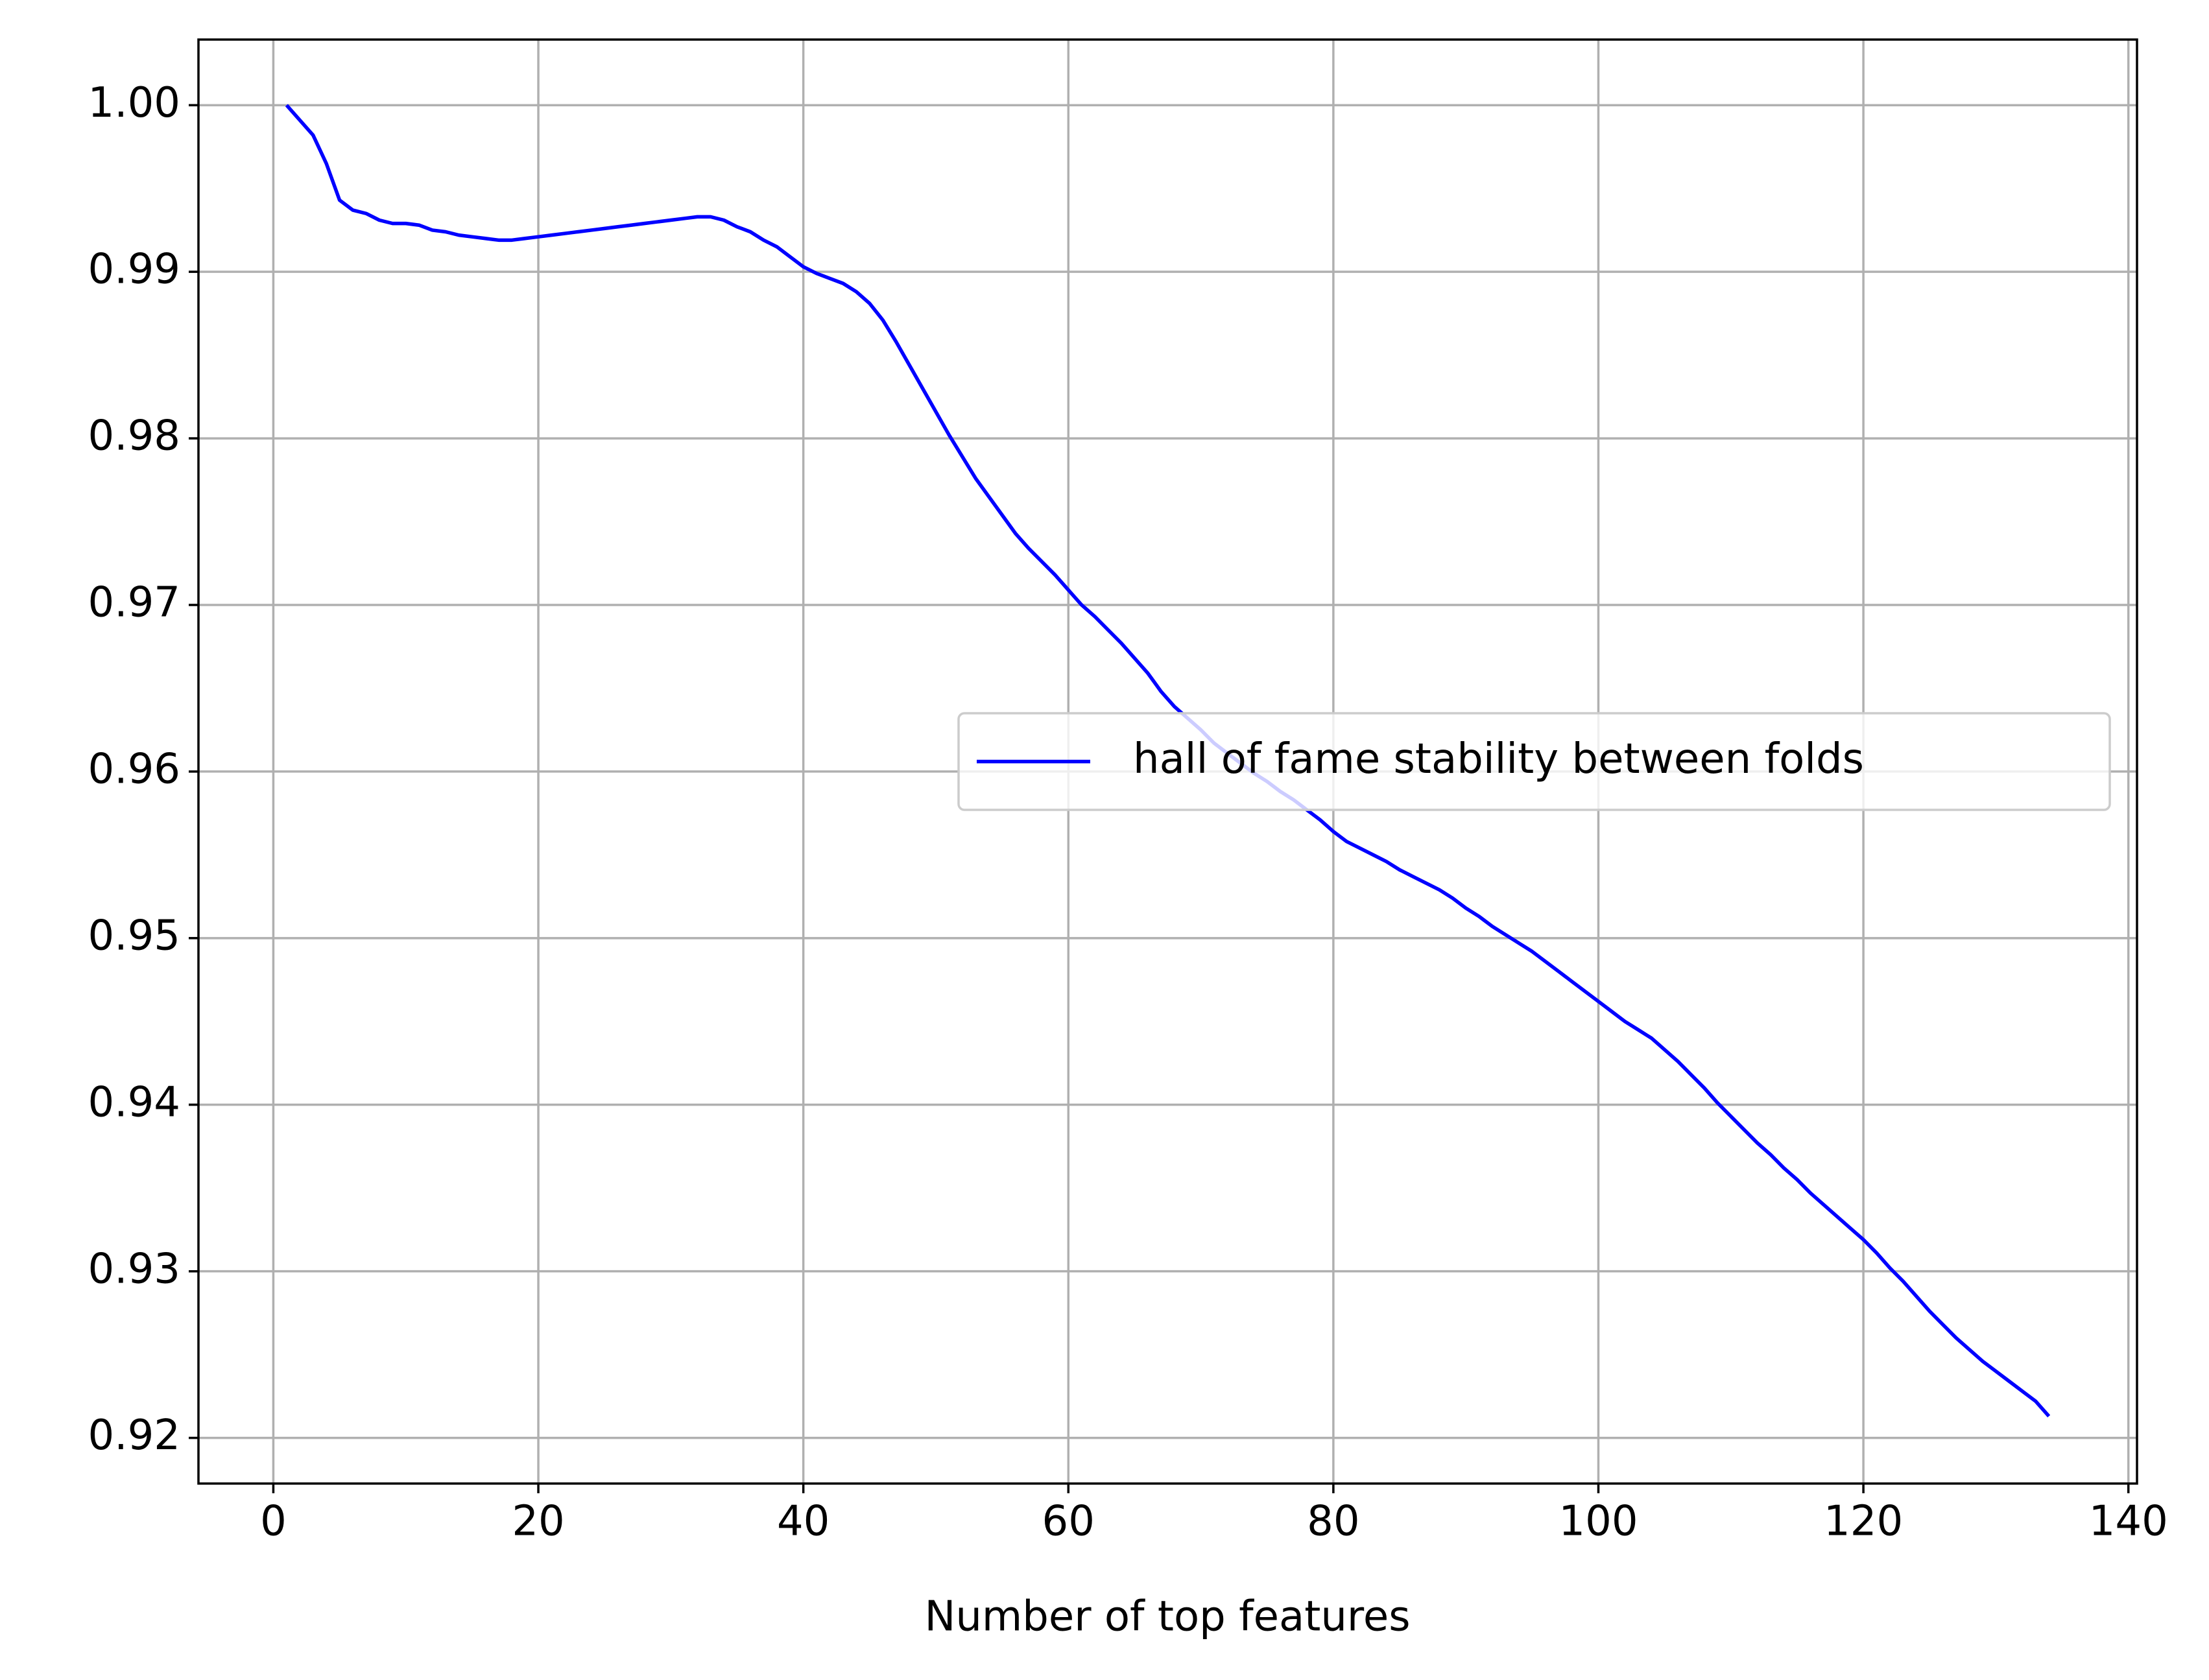 The width and height of the screenshot is (2209, 1680). I want to click on legend-box, so click(1534, 761).